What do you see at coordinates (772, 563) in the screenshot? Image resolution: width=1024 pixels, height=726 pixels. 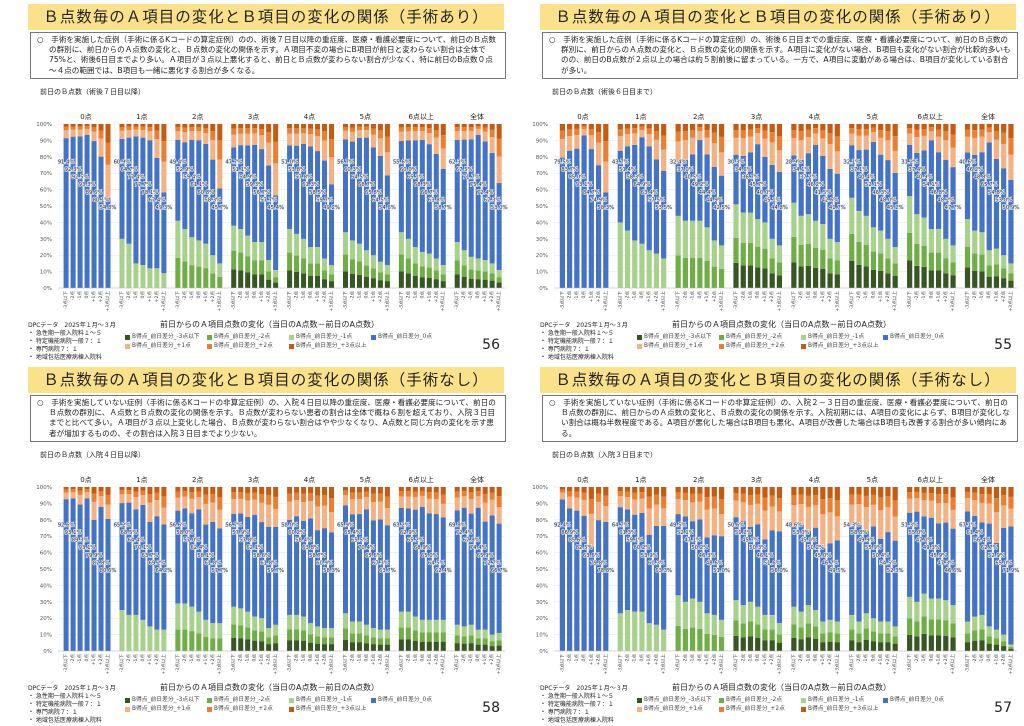 I see `data-label: 51.6%` at bounding box center [772, 563].